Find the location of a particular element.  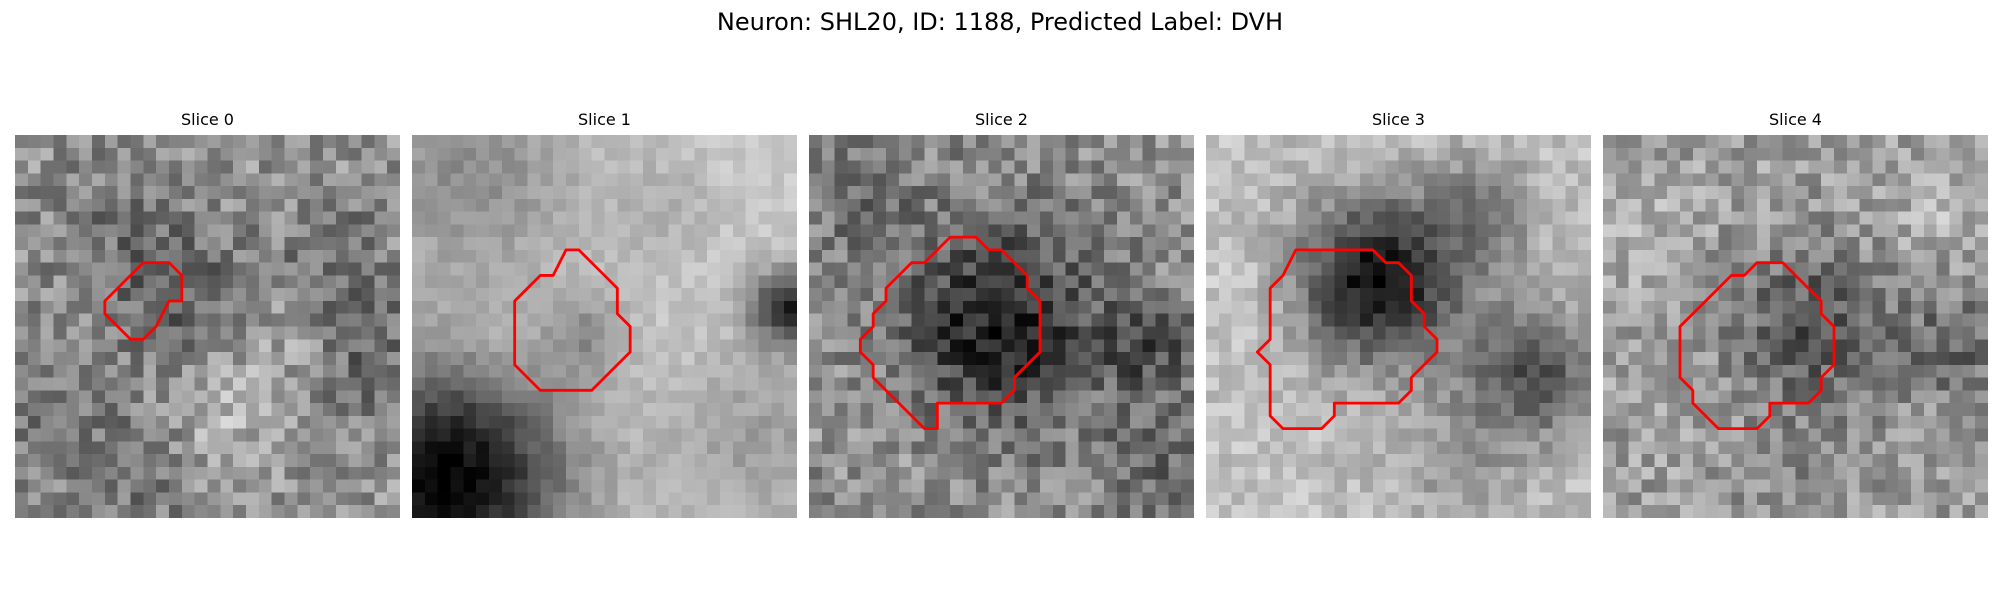

slice-4-image is located at coordinates (1795, 326).